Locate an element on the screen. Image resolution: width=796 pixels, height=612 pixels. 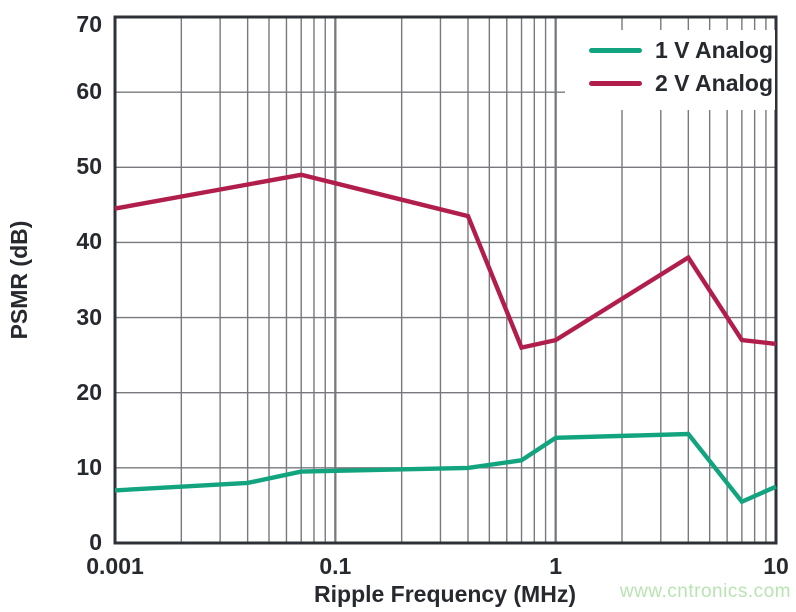
y-tick-label: 10 is located at coordinates (89, 466).